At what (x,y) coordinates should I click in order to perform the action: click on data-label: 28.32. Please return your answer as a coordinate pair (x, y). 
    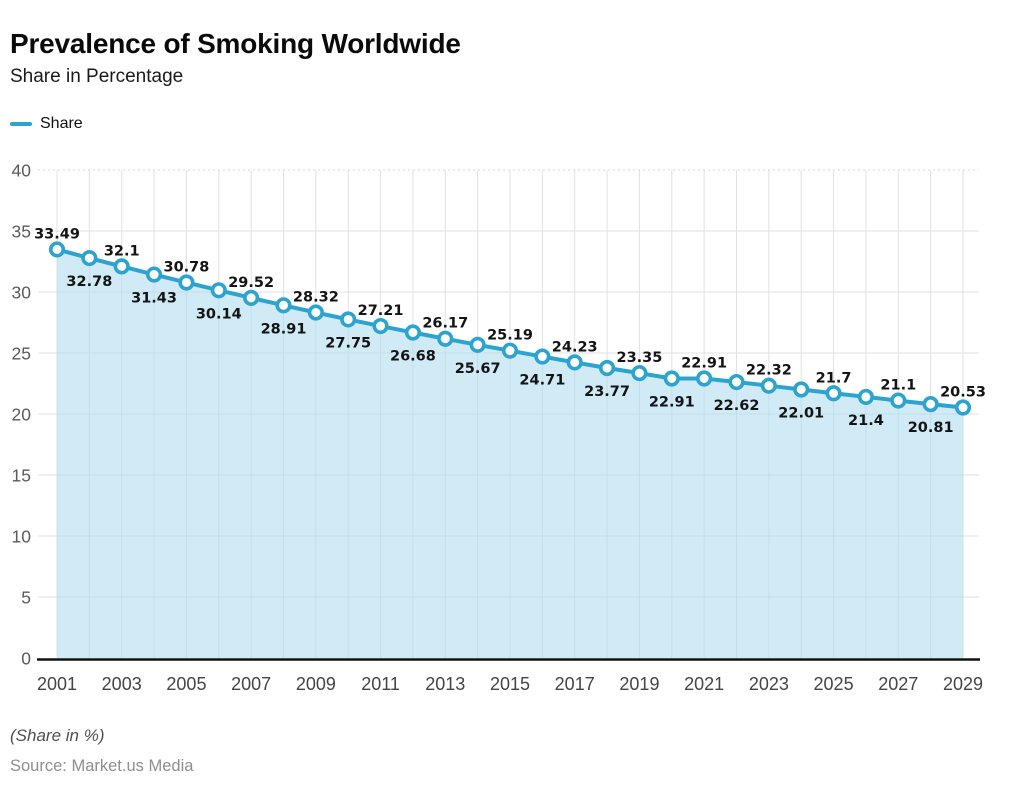
    Looking at the image, I should click on (316, 298).